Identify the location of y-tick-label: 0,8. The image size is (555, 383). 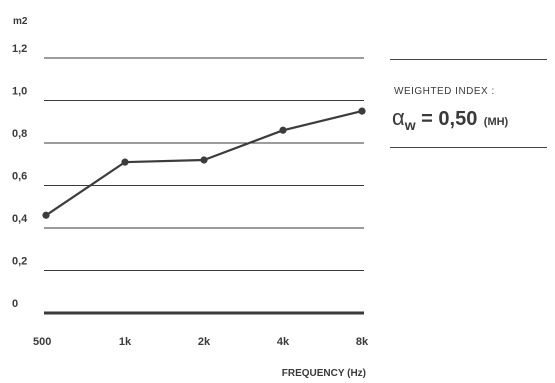
(19, 134).